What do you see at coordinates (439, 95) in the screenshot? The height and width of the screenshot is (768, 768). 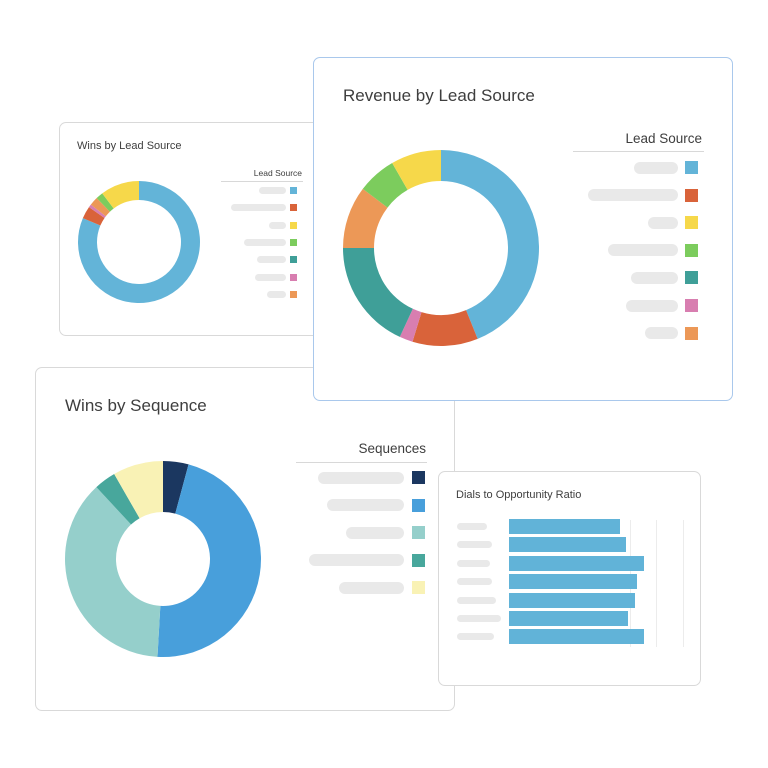 I see `card-title: Revenue by Lead Source` at bounding box center [439, 95].